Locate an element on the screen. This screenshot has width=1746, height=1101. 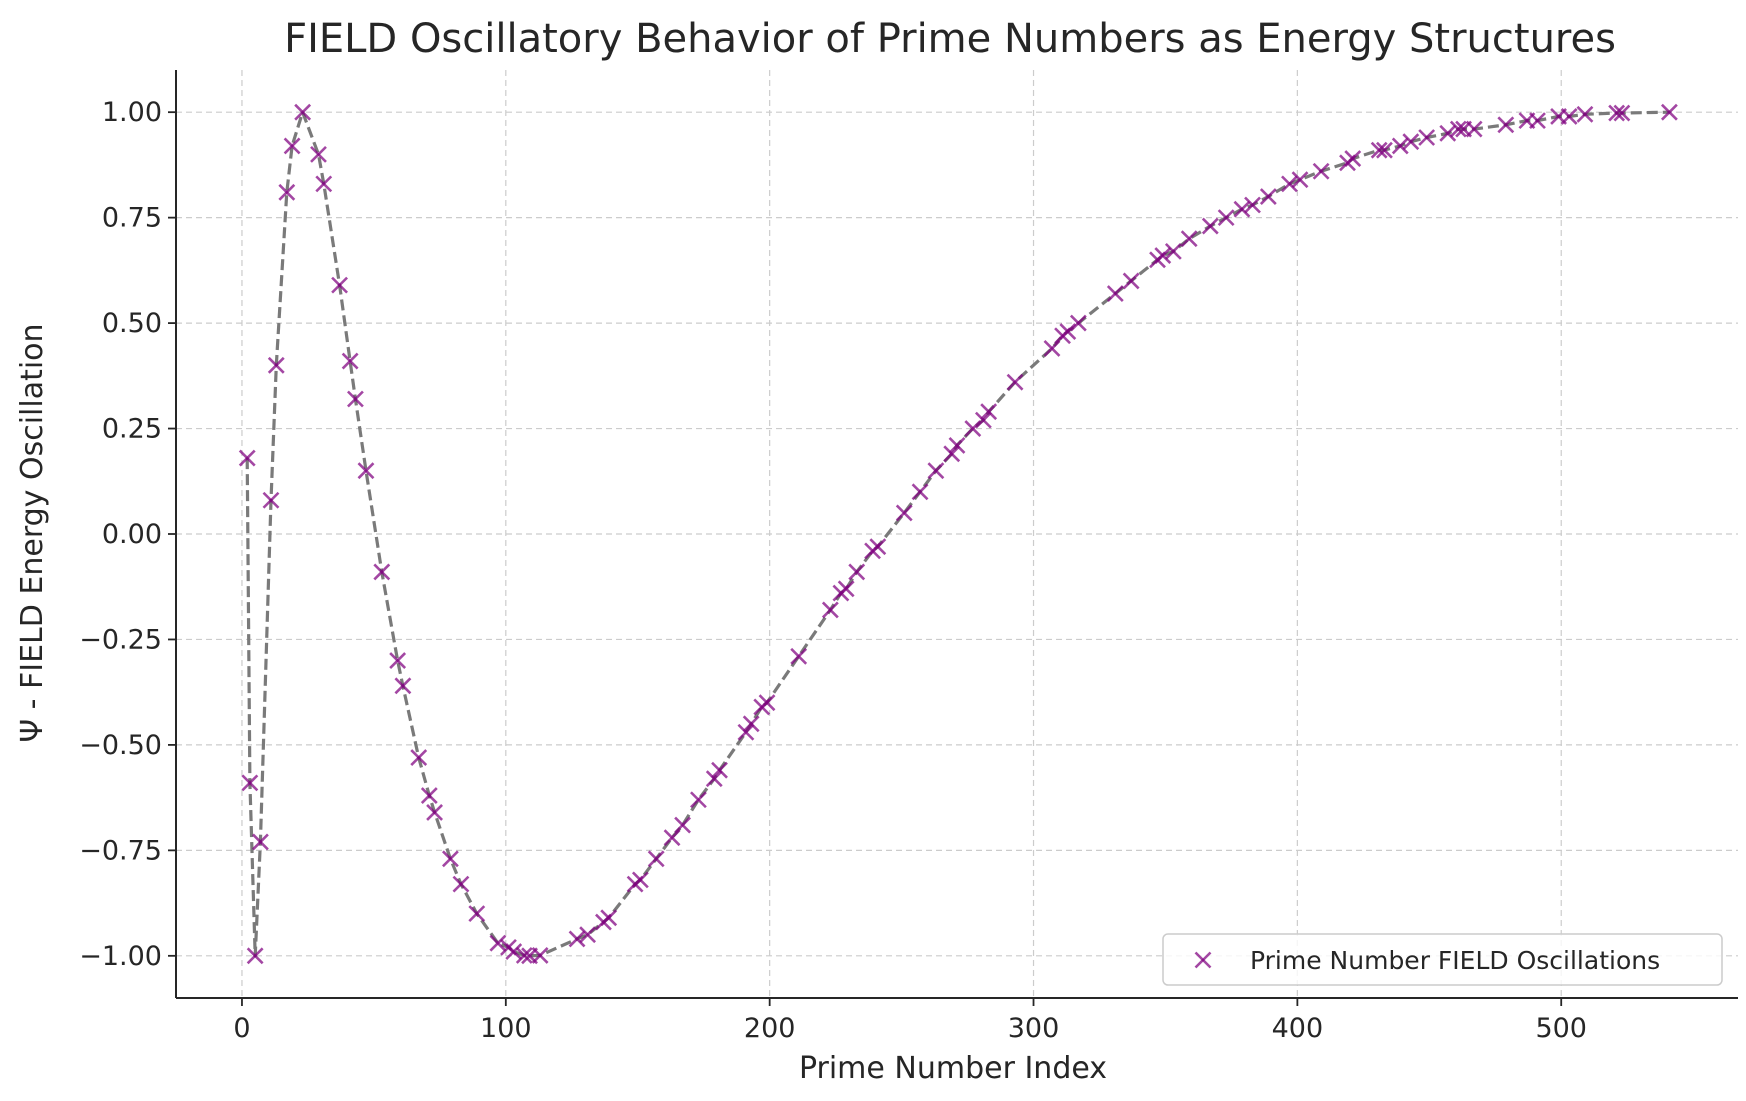
y-ticks: 1.00 0.75 0.50 0.25 0.00 −0.25 −0.50 −0.75 −1.00 is located at coordinates (127, 534).